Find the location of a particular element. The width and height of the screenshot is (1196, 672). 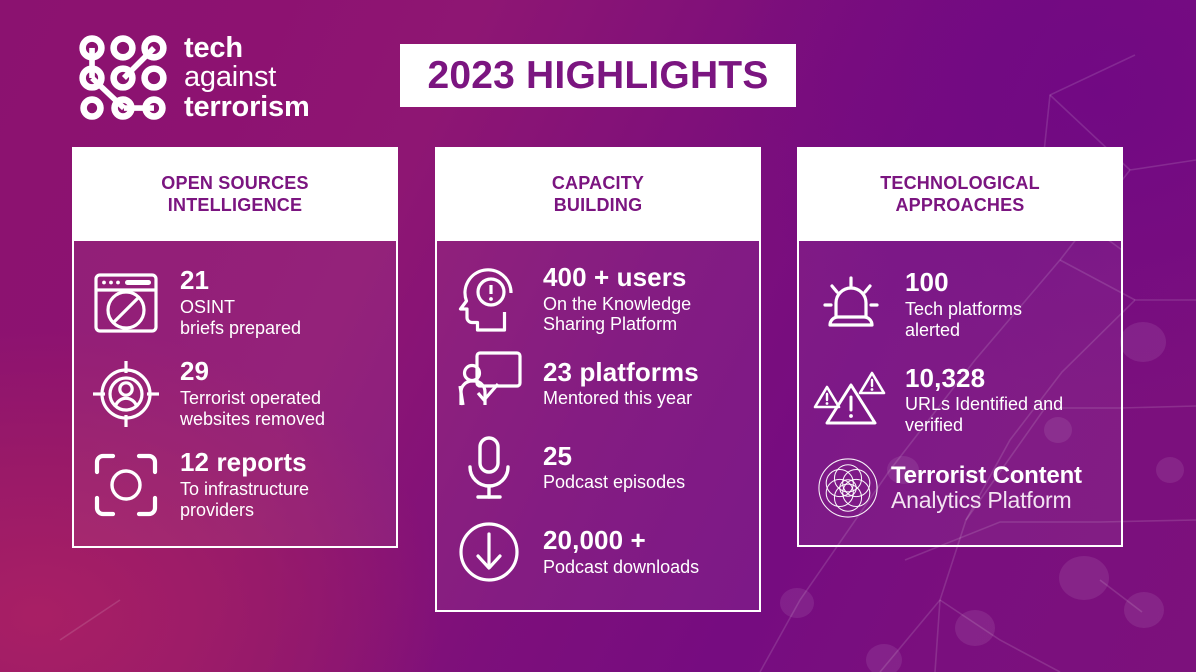

brand-line-3: terrorism is located at coordinates (247, 106).